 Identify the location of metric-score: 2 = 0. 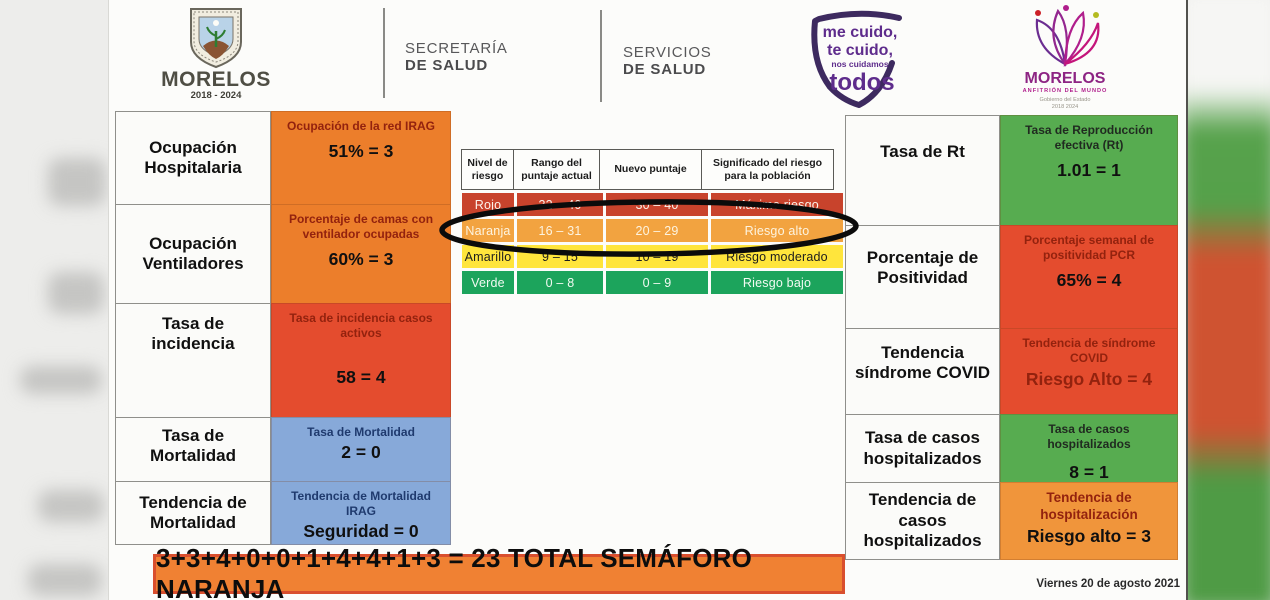
(361, 452).